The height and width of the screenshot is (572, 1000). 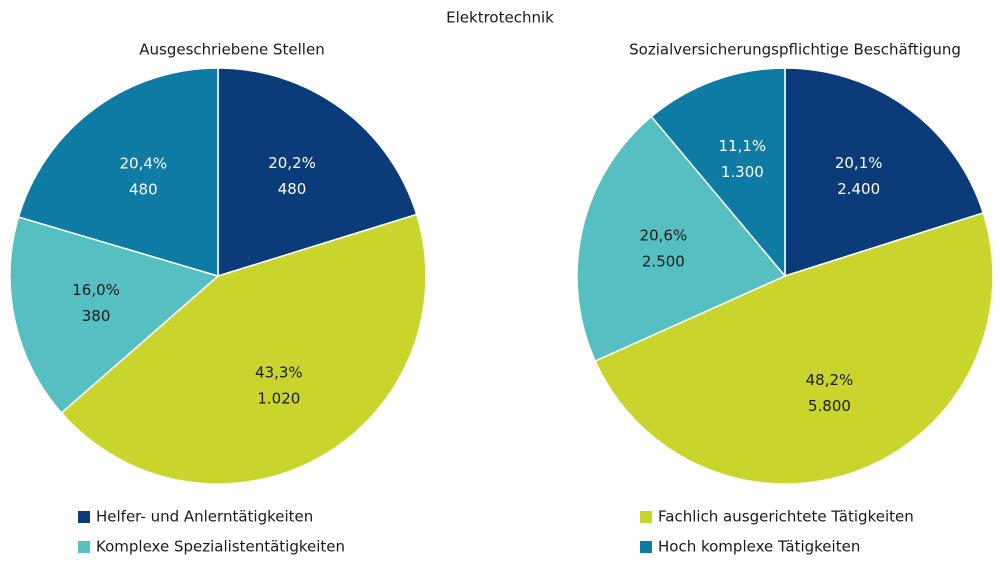 I want to click on value-label: 48,2%, so click(x=830, y=380).